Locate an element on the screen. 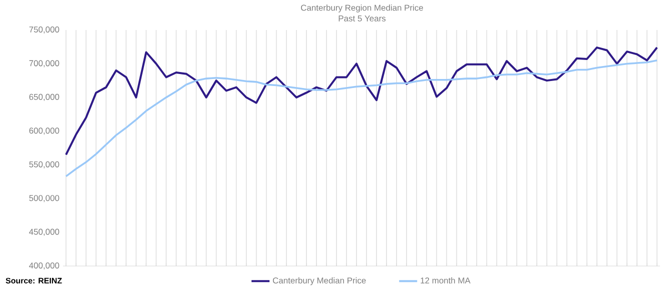  y-tick-label: 750,000 is located at coordinates (44, 30).